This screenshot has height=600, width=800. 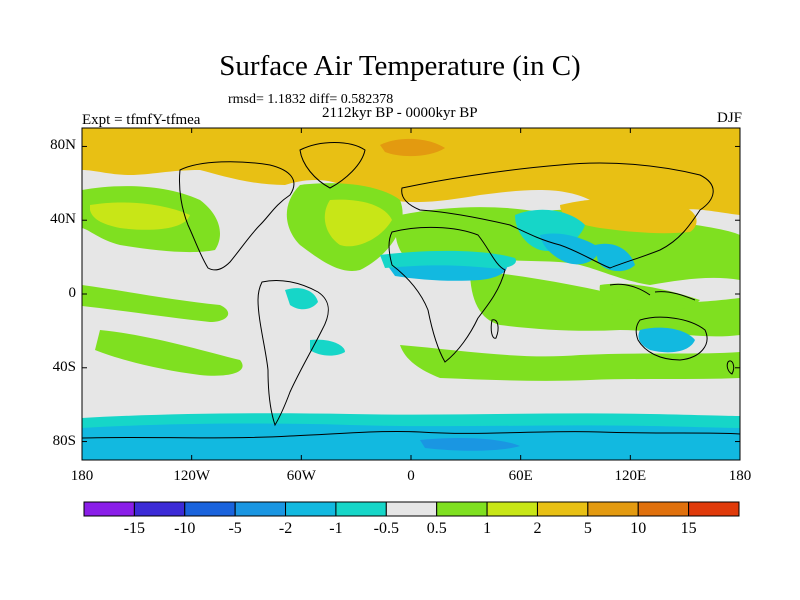 I want to click on period-text: 2112kyr BP - 0000kyr BP, so click(x=400, y=113).